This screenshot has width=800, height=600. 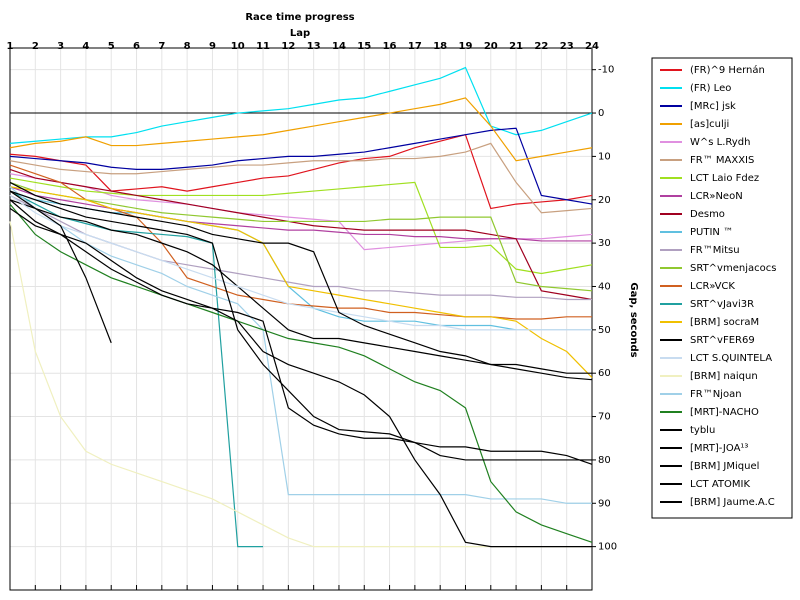 I want to click on legend-label: Desmo, so click(x=707, y=214).